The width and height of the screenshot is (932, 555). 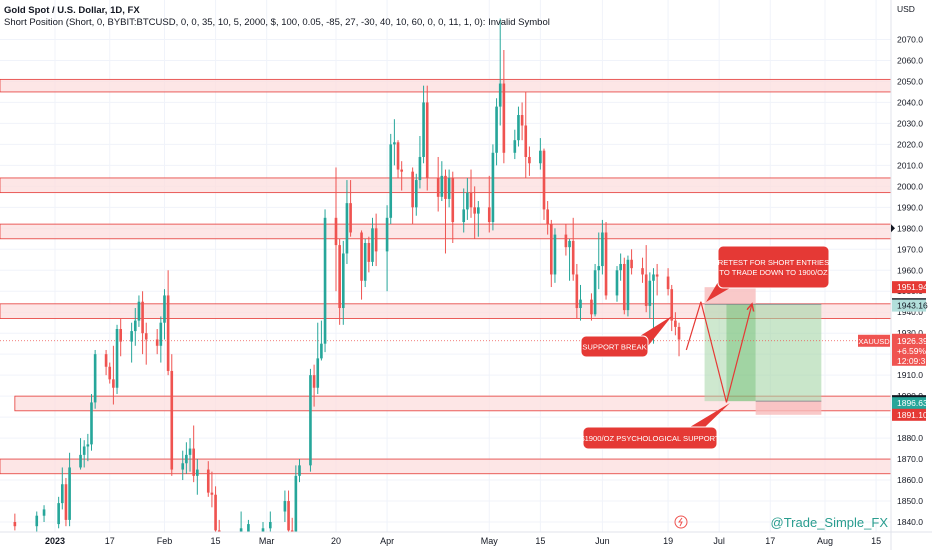 What do you see at coordinates (165, 541) in the screenshot?
I see `x-tick-label: Feb` at bounding box center [165, 541].